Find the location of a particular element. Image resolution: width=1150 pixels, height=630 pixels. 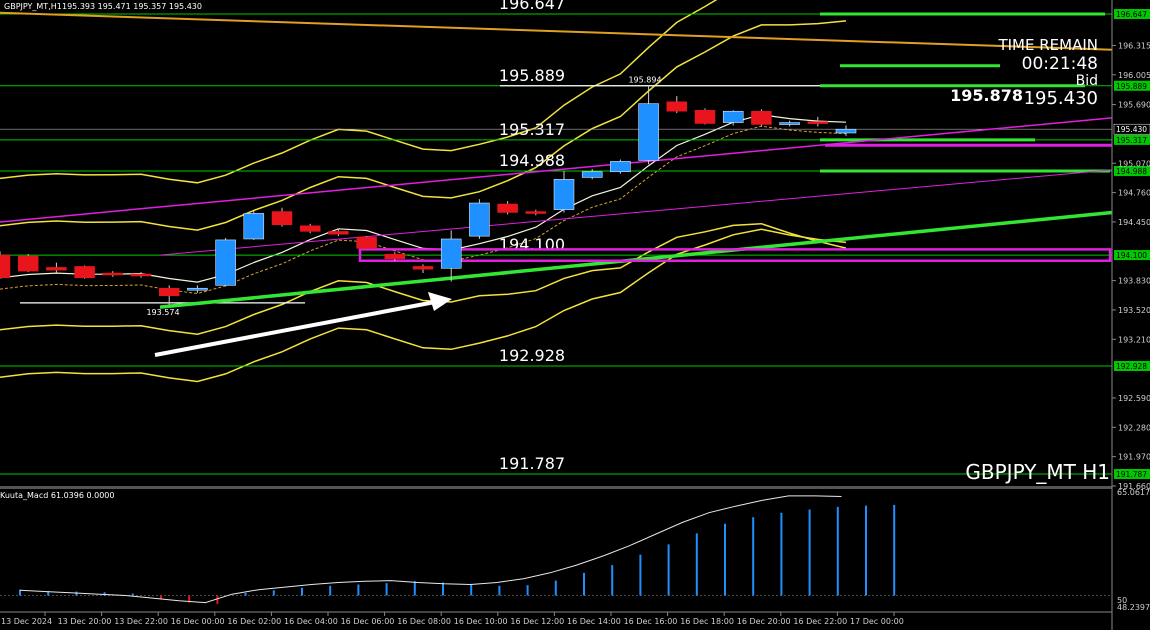

pane-separator is located at coordinates (556, 487).